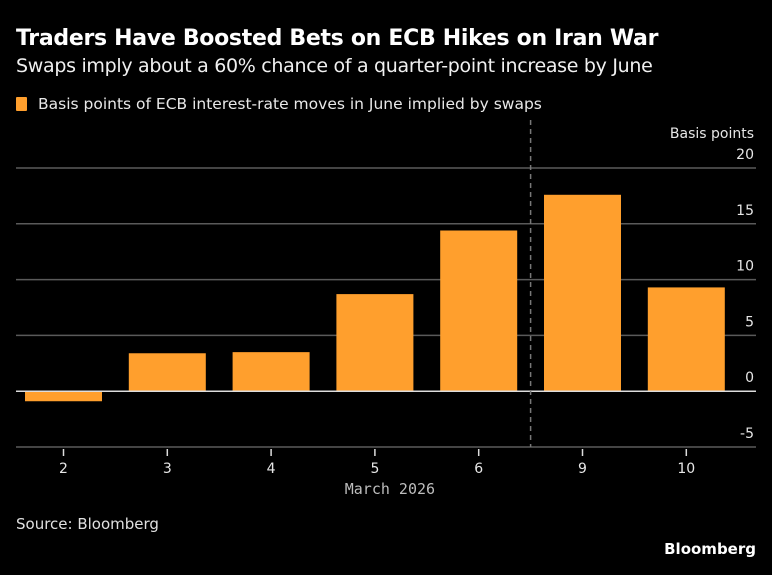 This screenshot has width=772, height=575. I want to click on x-tick-label: 6, so click(478, 469).